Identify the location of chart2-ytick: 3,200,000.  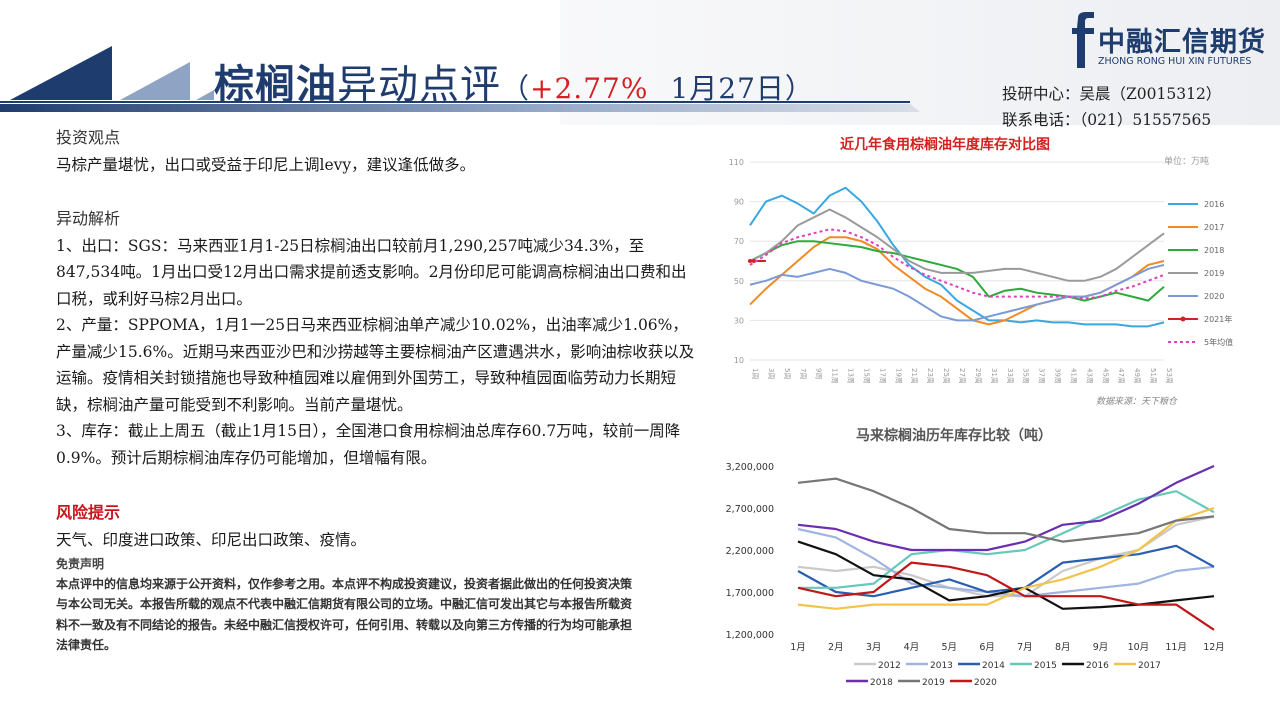
(750, 467).